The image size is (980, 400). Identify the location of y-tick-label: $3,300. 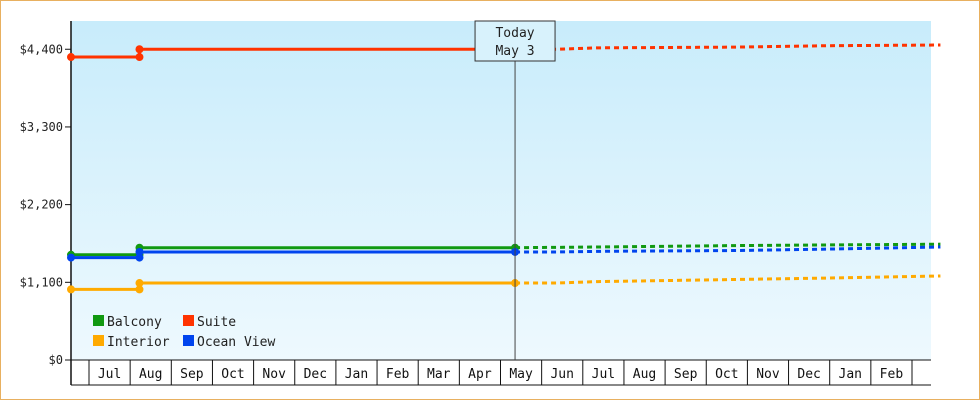
(41, 127).